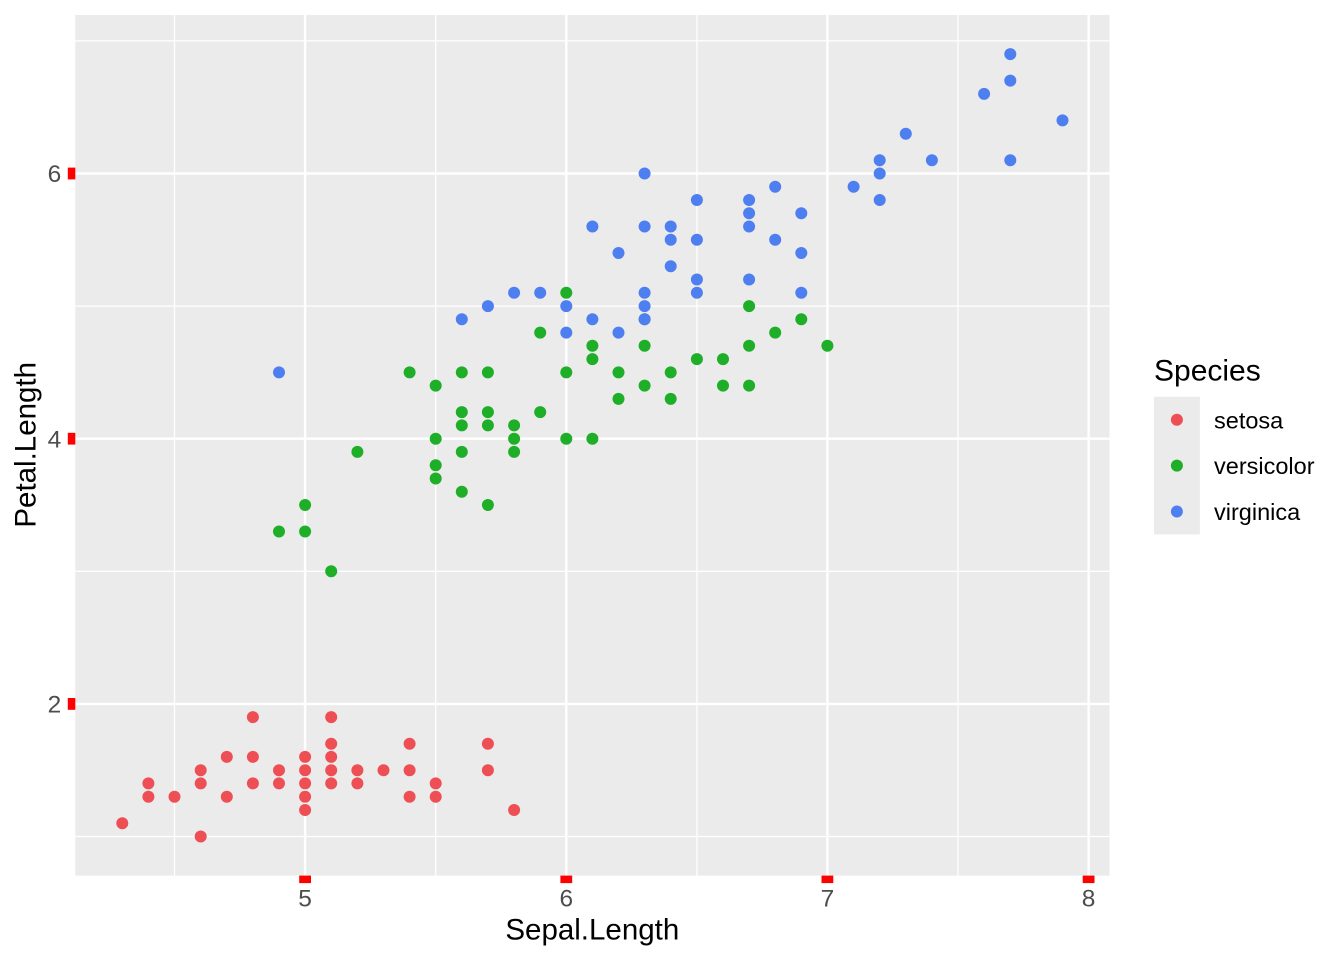 The image size is (1344, 960). What do you see at coordinates (305, 898) in the screenshot?
I see `svg-text: 5` at bounding box center [305, 898].